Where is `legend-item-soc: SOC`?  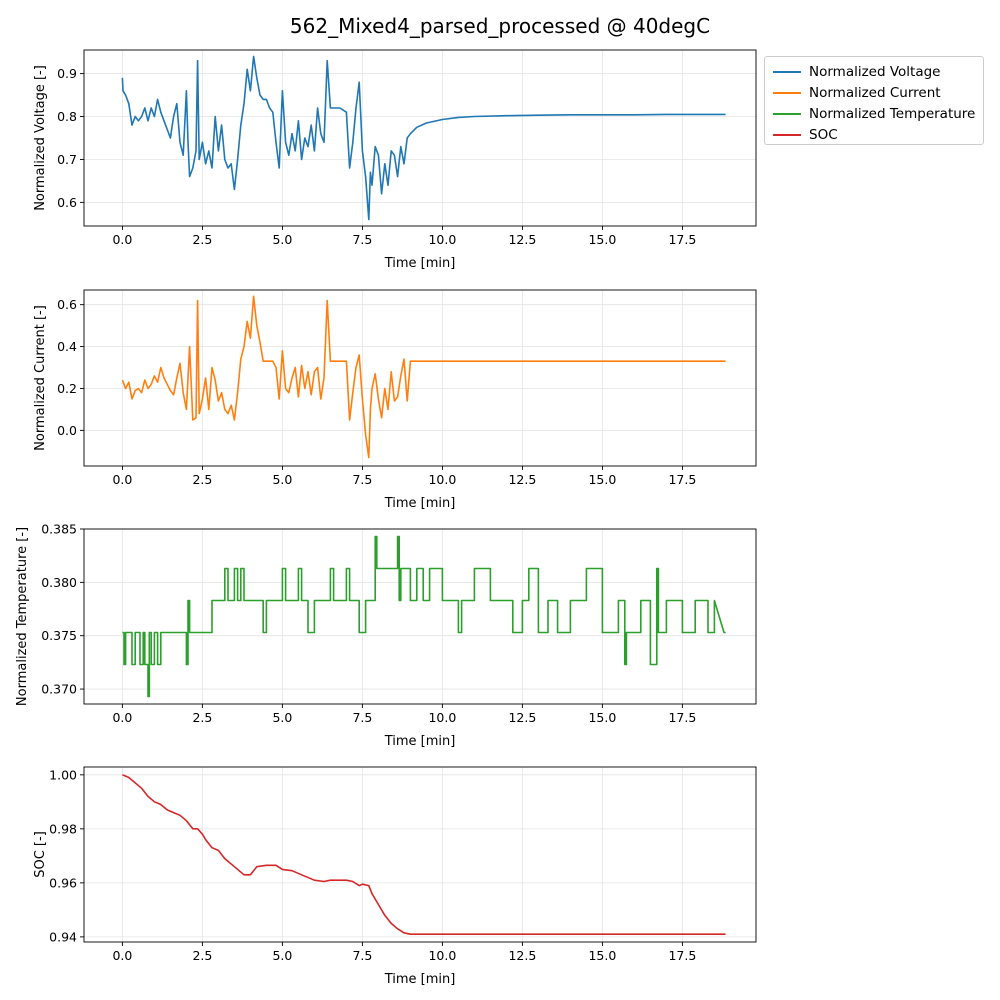
legend-item-soc: SOC is located at coordinates (878, 134).